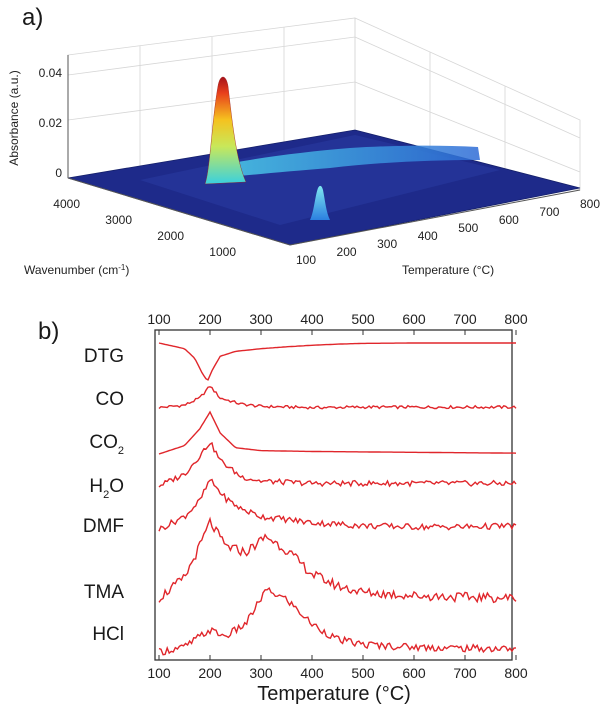 The width and height of the screenshot is (611, 715). Describe the element at coordinates (51, 73) in the screenshot. I see `z-tick-label: 0.04` at that location.